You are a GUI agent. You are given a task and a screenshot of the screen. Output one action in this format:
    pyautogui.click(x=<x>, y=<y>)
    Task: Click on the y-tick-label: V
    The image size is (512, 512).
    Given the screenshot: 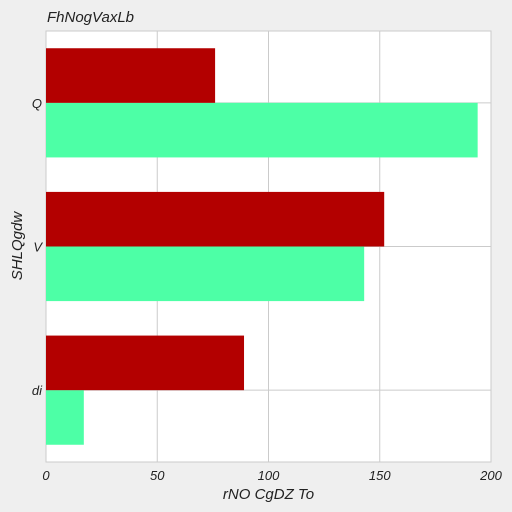 What is the action you would take?
    pyautogui.click(x=38, y=247)
    